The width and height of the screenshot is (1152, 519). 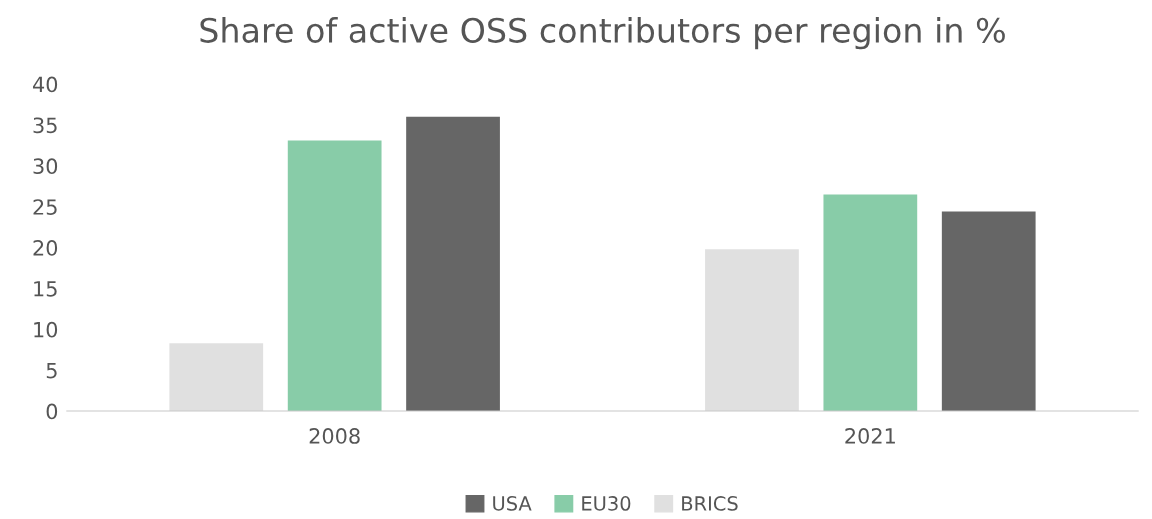 What do you see at coordinates (334, 436) in the screenshot?
I see `x-tick-label: 2008` at bounding box center [334, 436].